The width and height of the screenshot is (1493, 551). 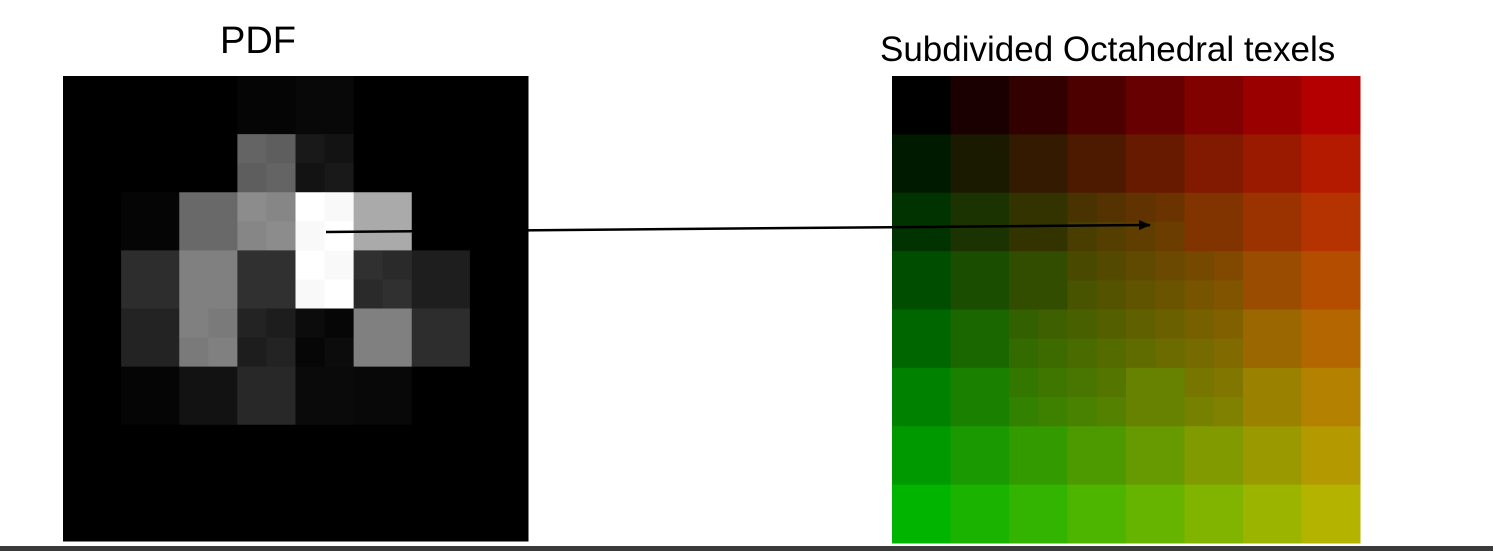 I want to click on bottom-rule, so click(x=746, y=548).